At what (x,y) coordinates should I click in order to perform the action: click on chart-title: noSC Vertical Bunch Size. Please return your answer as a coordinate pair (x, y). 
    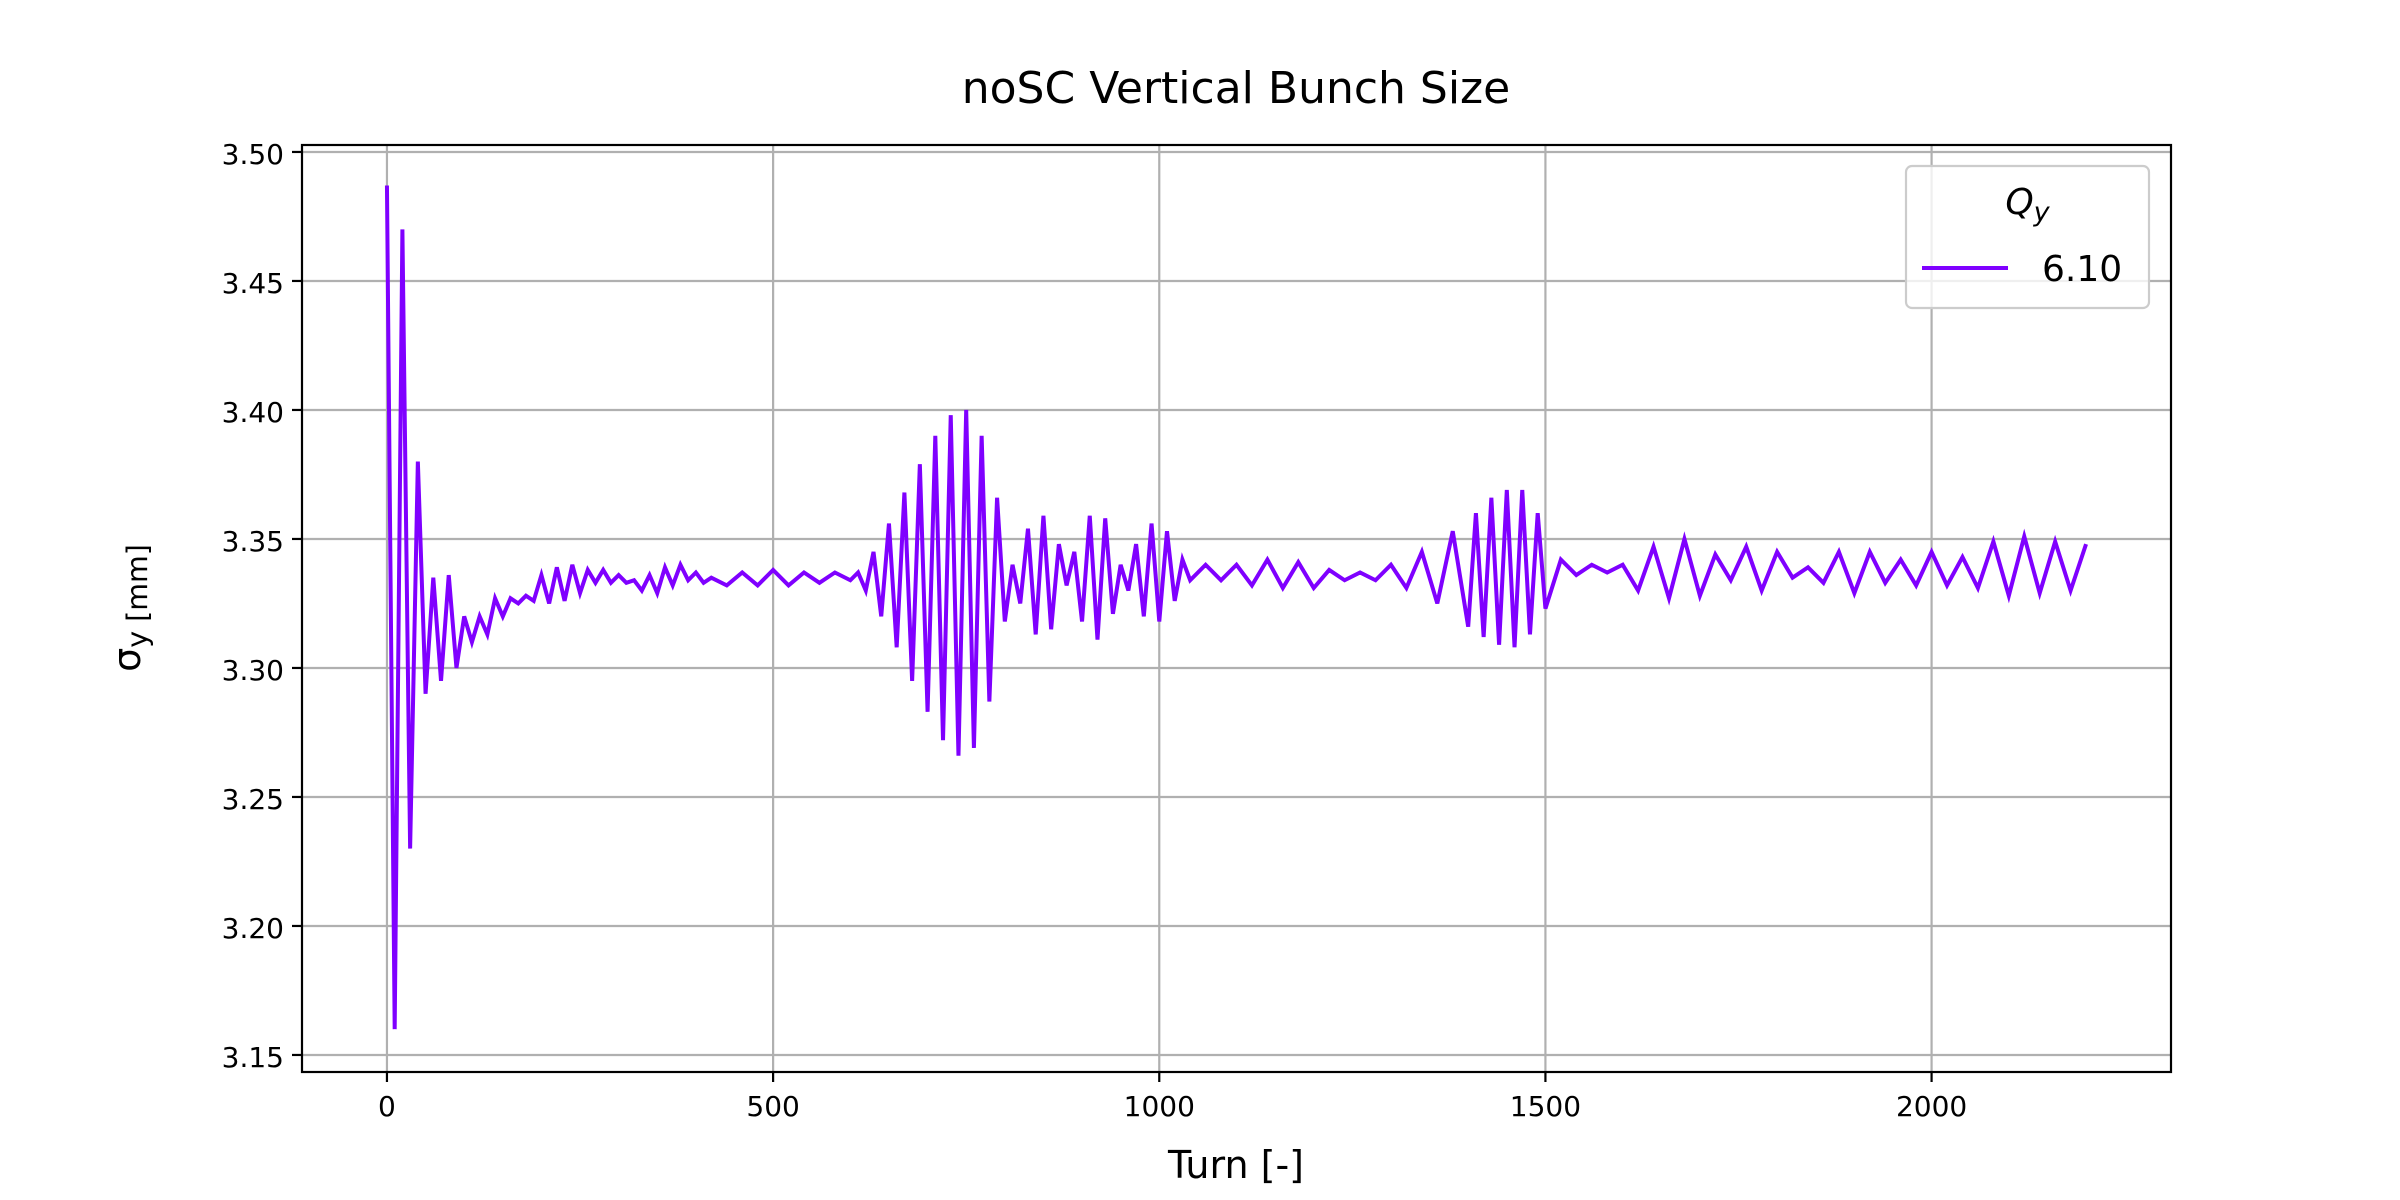
    Looking at the image, I should click on (1236, 88).